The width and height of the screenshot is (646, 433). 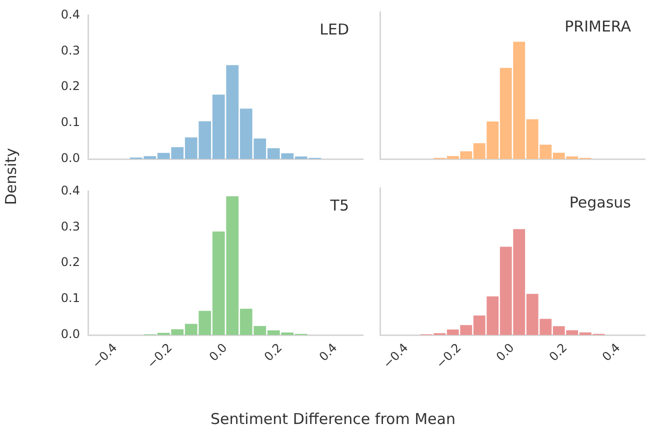 I want to click on x-axis-title: Sentiment Difference from Mean, so click(x=333, y=419).